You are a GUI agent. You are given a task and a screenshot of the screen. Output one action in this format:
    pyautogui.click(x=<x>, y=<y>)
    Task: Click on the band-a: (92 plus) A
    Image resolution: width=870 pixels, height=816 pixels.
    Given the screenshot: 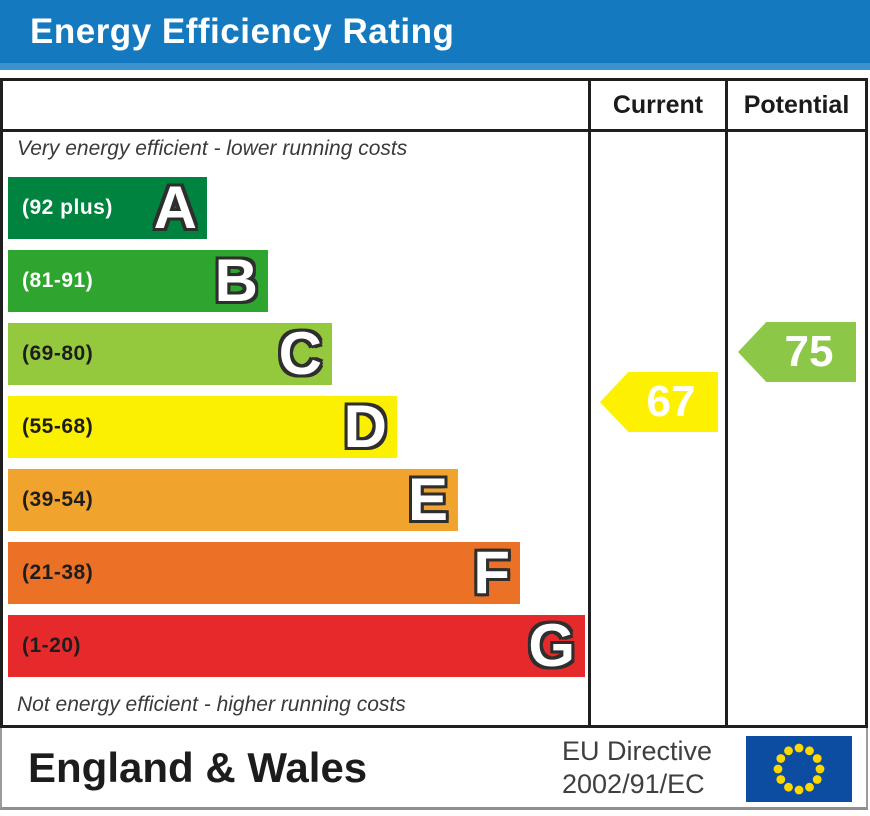 What is the action you would take?
    pyautogui.click(x=107, y=208)
    